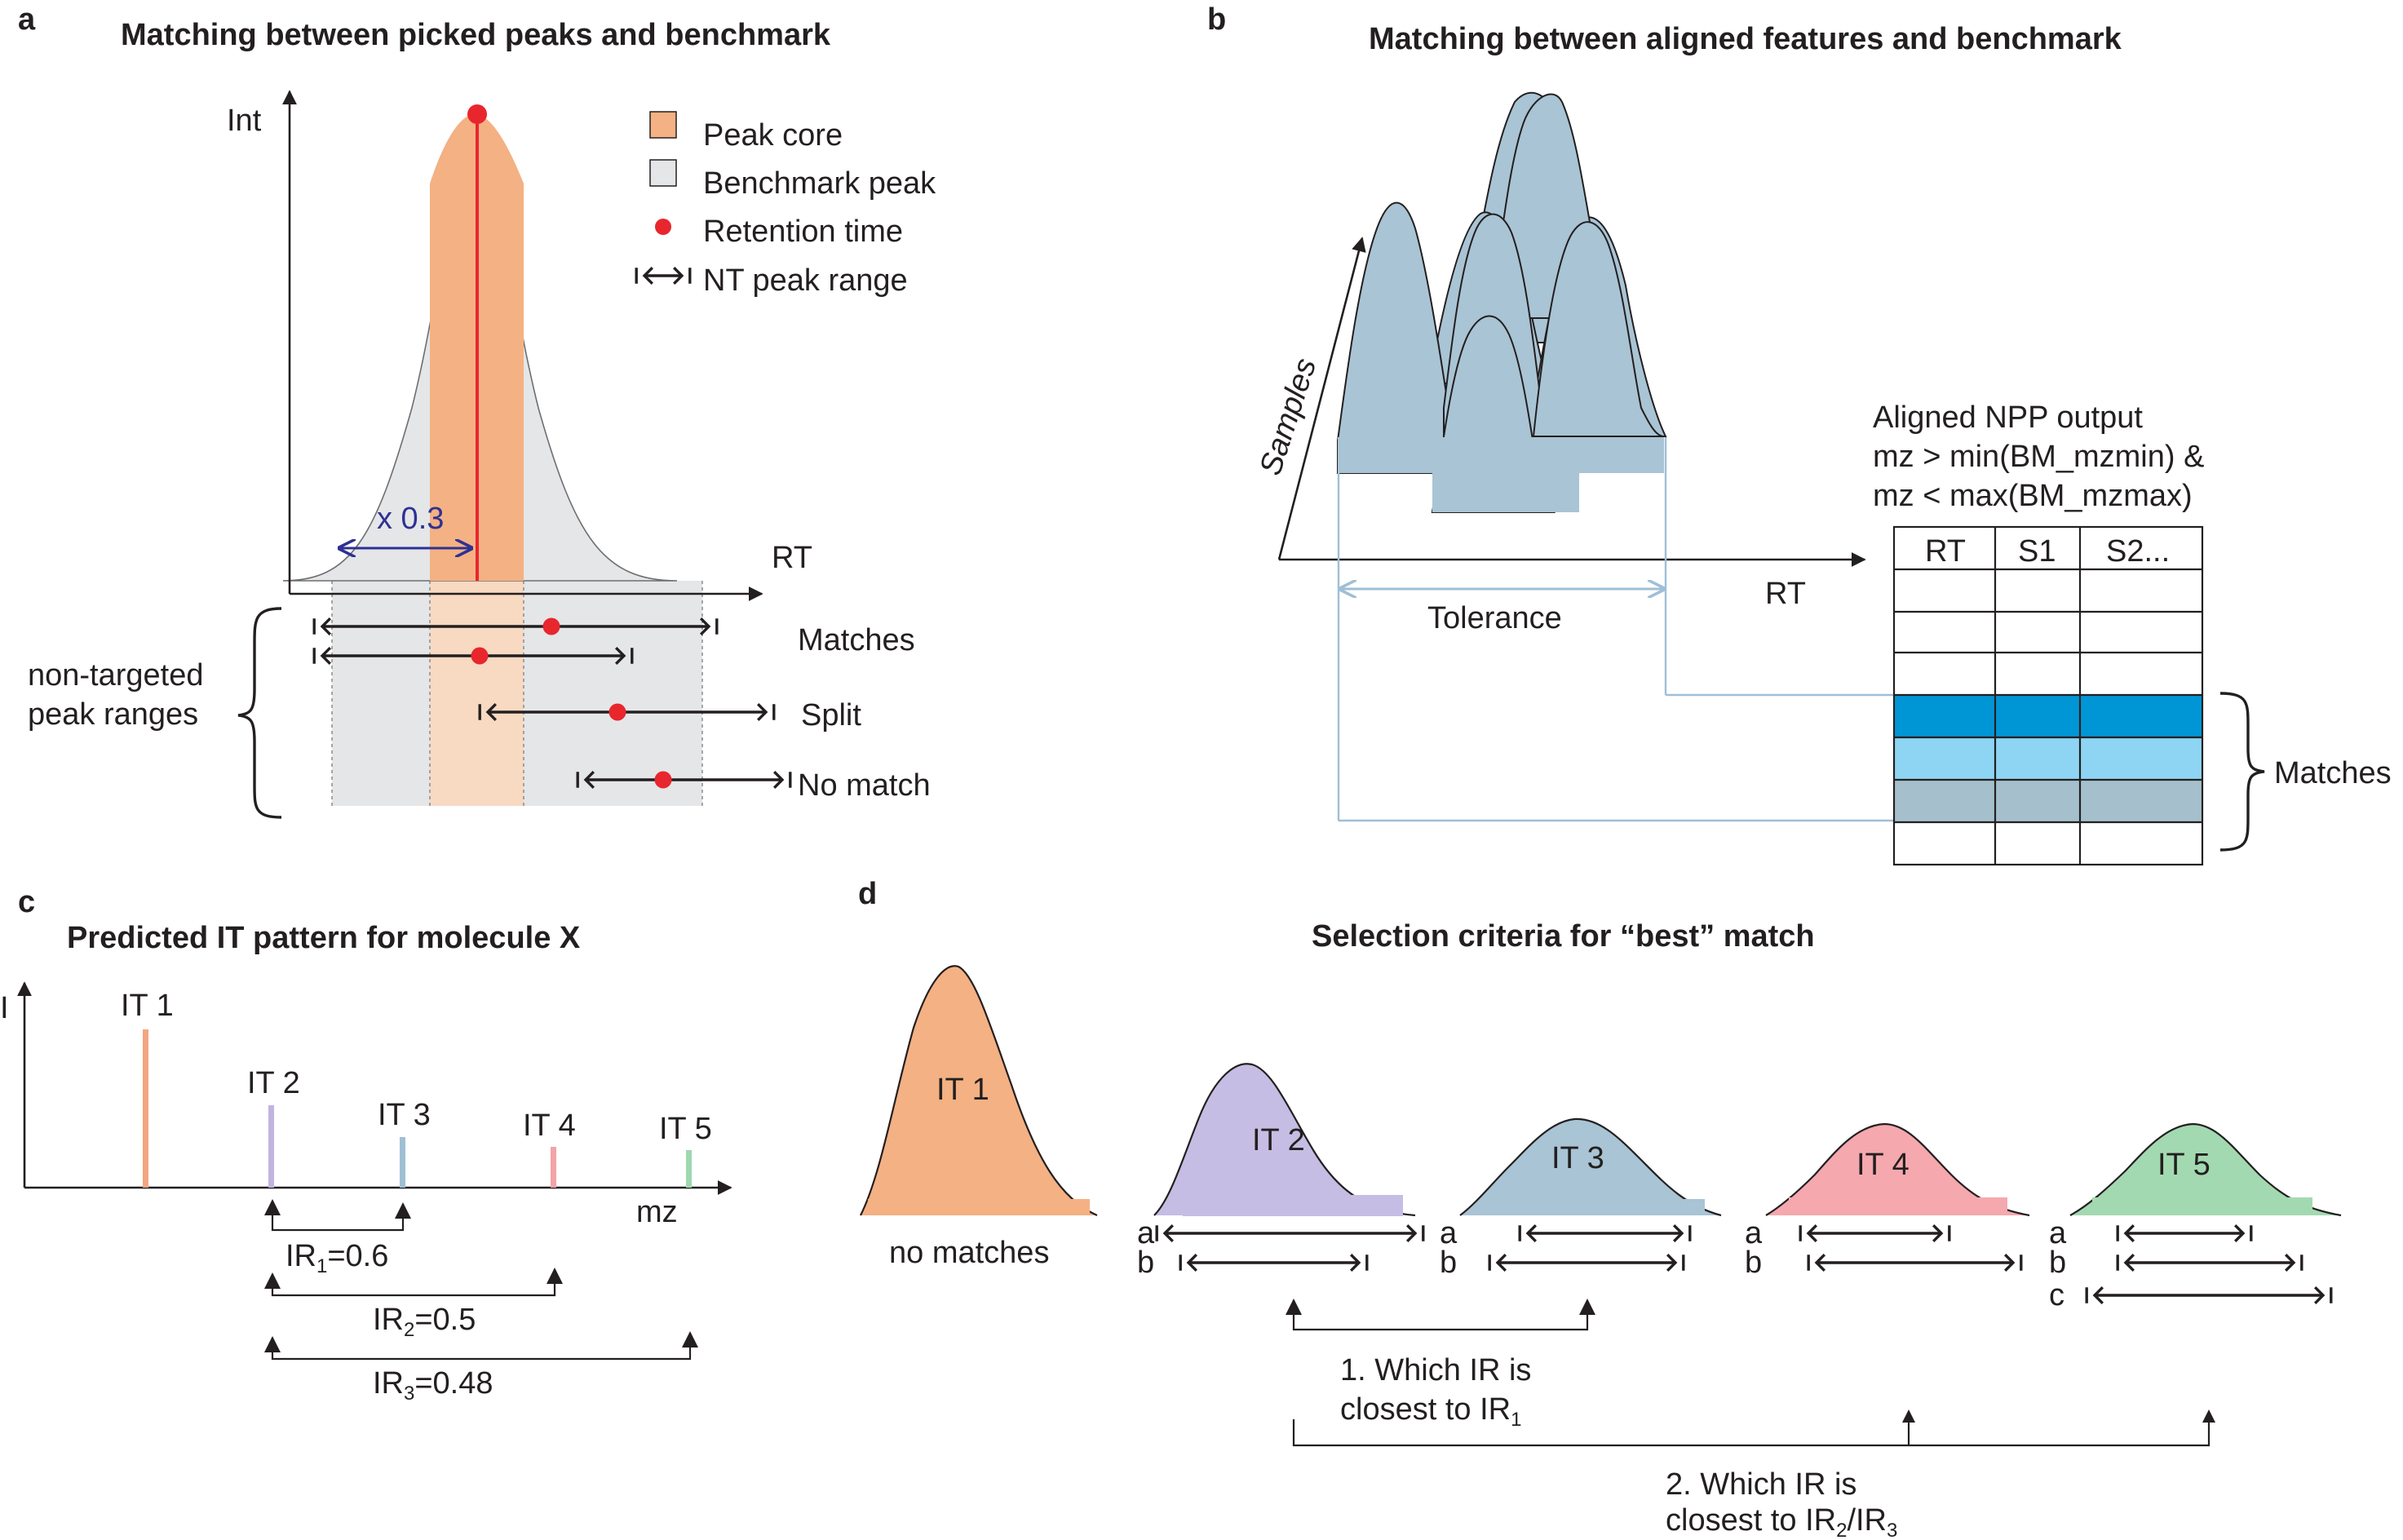  Describe the element at coordinates (145, 1109) in the screenshot. I see `it1-stick` at that location.